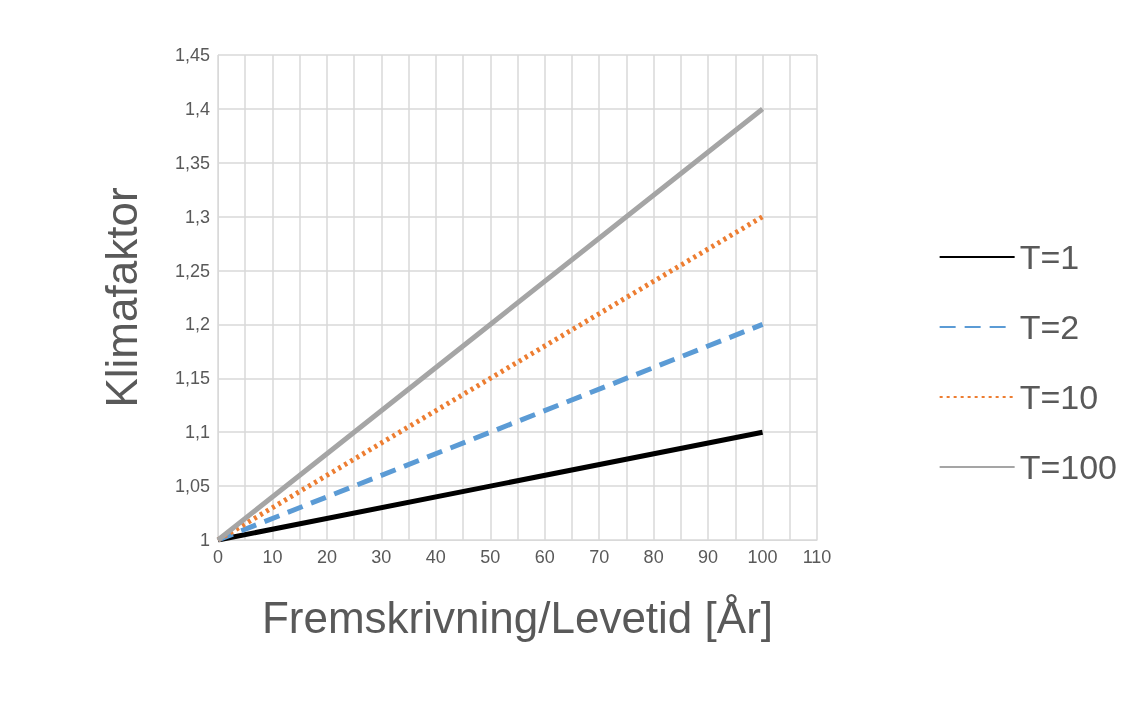 The image size is (1140, 724). I want to click on y-tick-label: 1,15, so click(192, 378).